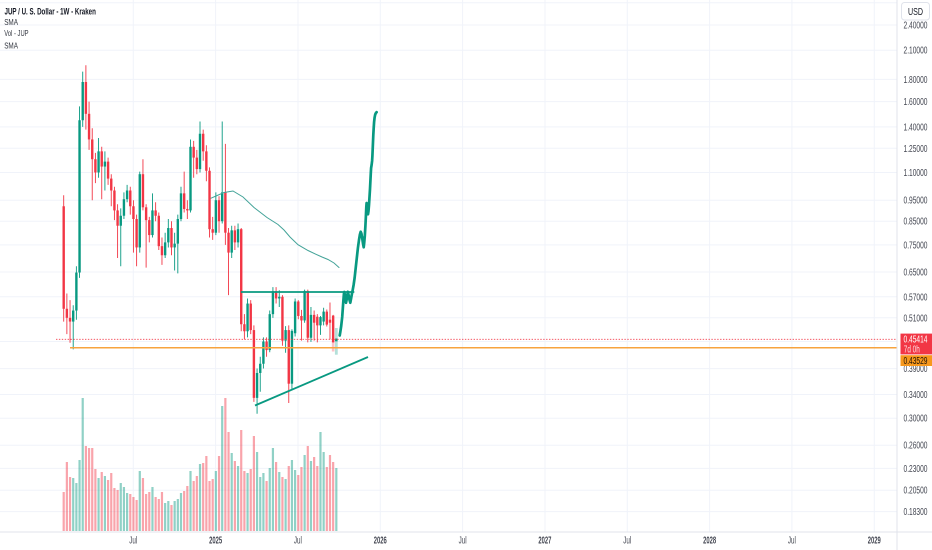  Describe the element at coordinates (916, 446) in the screenshot. I see `svg-text: 0.26000` at that location.